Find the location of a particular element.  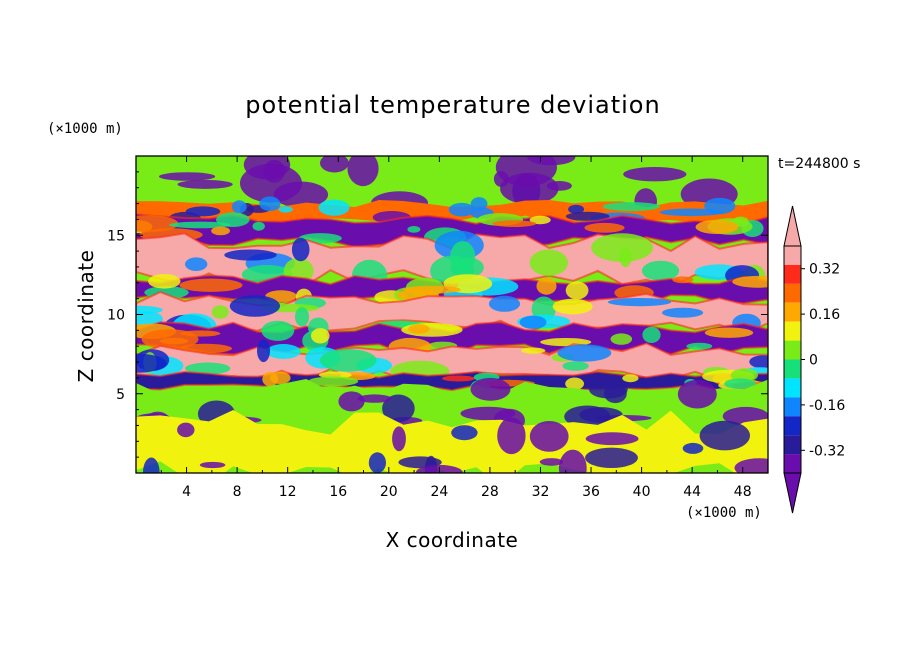

x-tick-label: 40 is located at coordinates (642, 492).